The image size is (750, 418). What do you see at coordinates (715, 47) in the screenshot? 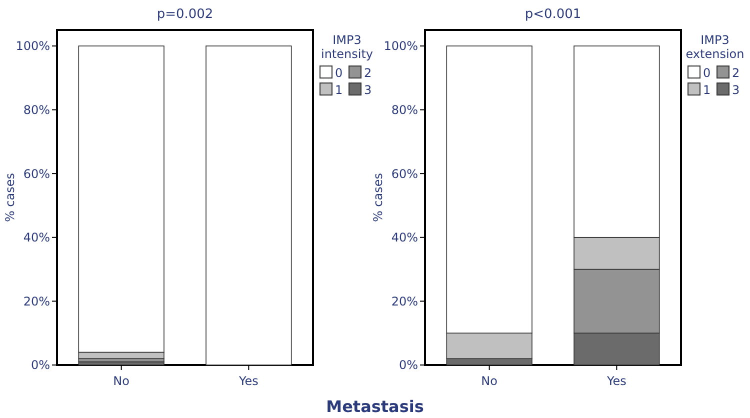
I see `legend-title: IMP3 extension` at bounding box center [715, 47].